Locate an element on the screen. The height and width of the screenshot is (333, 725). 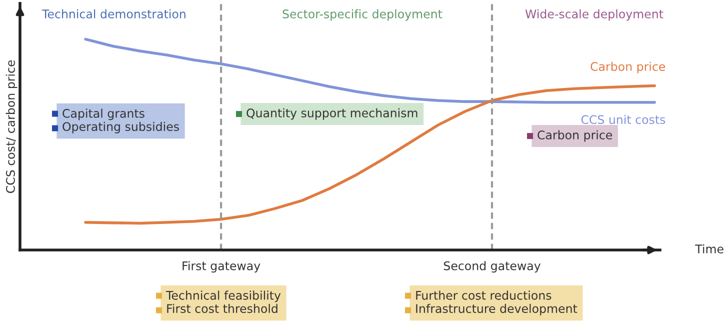
text: Wide-scale deployment is located at coordinates (594, 15).